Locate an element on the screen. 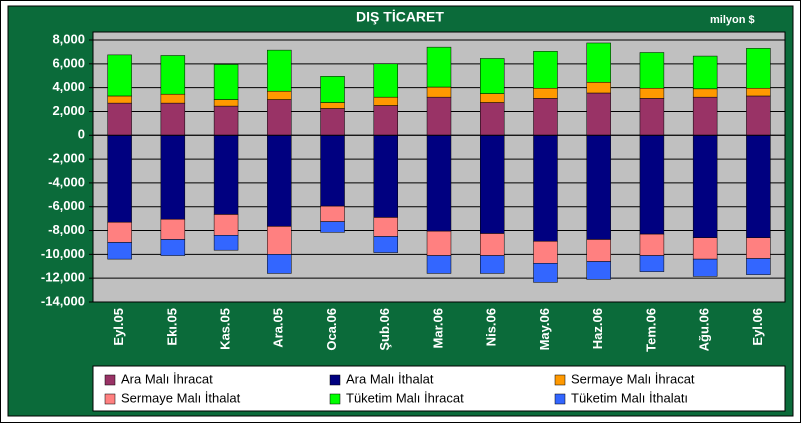 Image resolution: width=801 pixels, height=423 pixels. x-tick-label: Ekı.05 is located at coordinates (171, 327).